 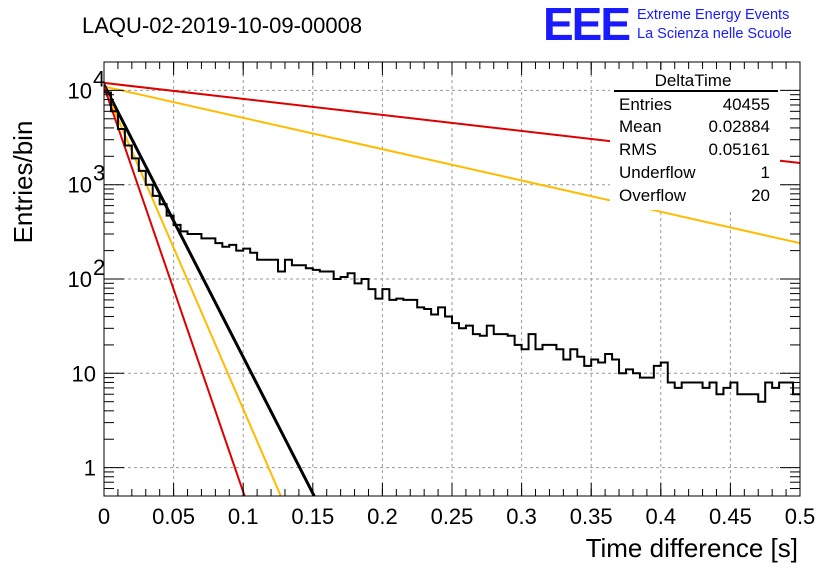 What do you see at coordinates (23, 182) in the screenshot?
I see `y-axis-label: Entries/bin` at bounding box center [23, 182].